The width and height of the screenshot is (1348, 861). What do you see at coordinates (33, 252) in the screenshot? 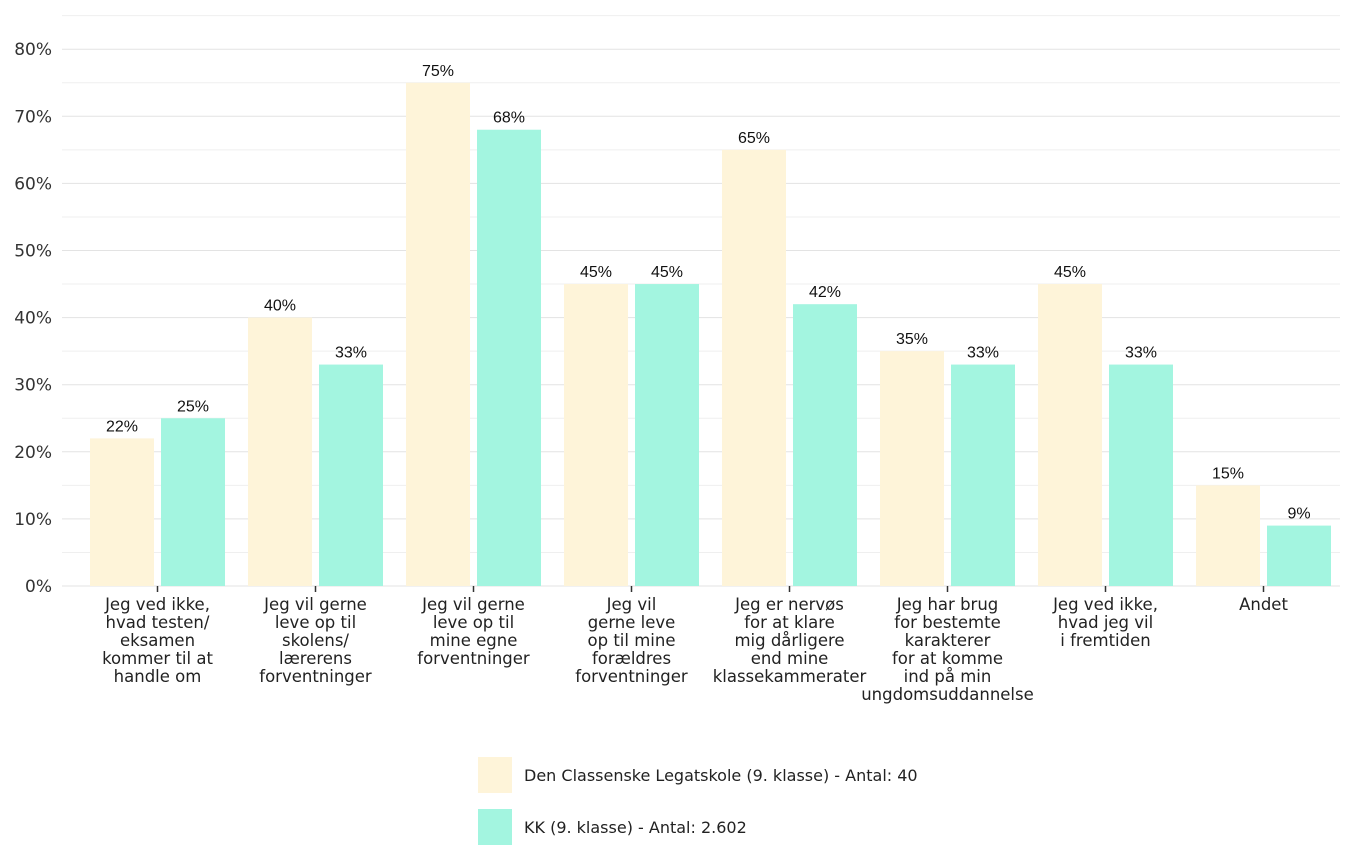
I see `y-tick-label: 50%` at bounding box center [33, 252].